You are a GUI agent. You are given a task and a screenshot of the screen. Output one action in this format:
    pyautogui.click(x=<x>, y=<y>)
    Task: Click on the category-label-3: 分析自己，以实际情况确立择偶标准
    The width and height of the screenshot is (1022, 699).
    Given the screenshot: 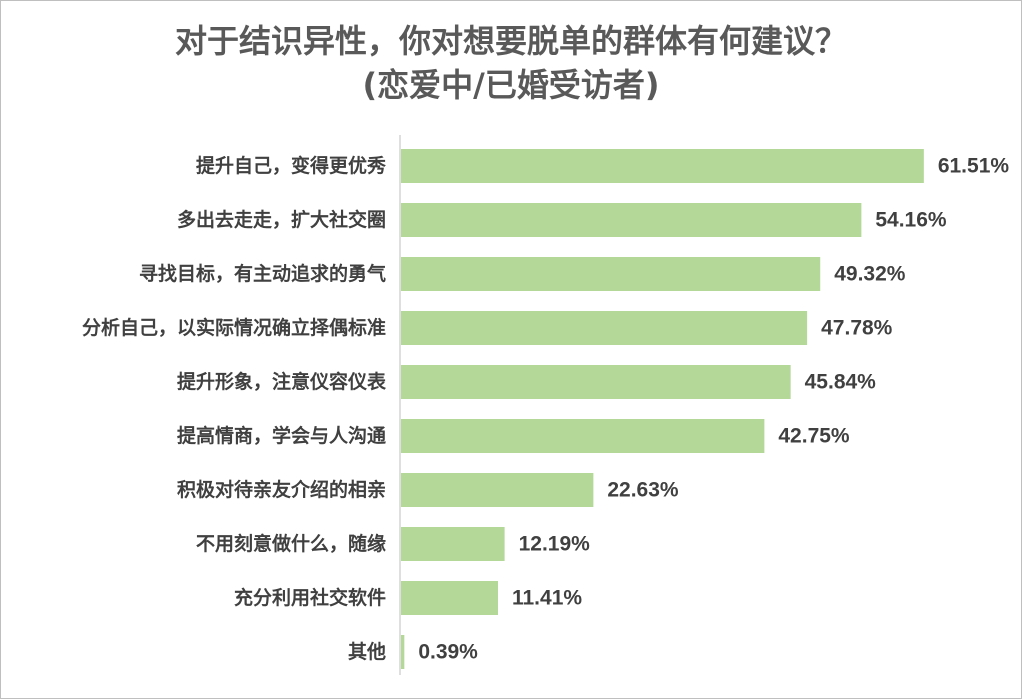 What is the action you would take?
    pyautogui.click(x=234, y=327)
    